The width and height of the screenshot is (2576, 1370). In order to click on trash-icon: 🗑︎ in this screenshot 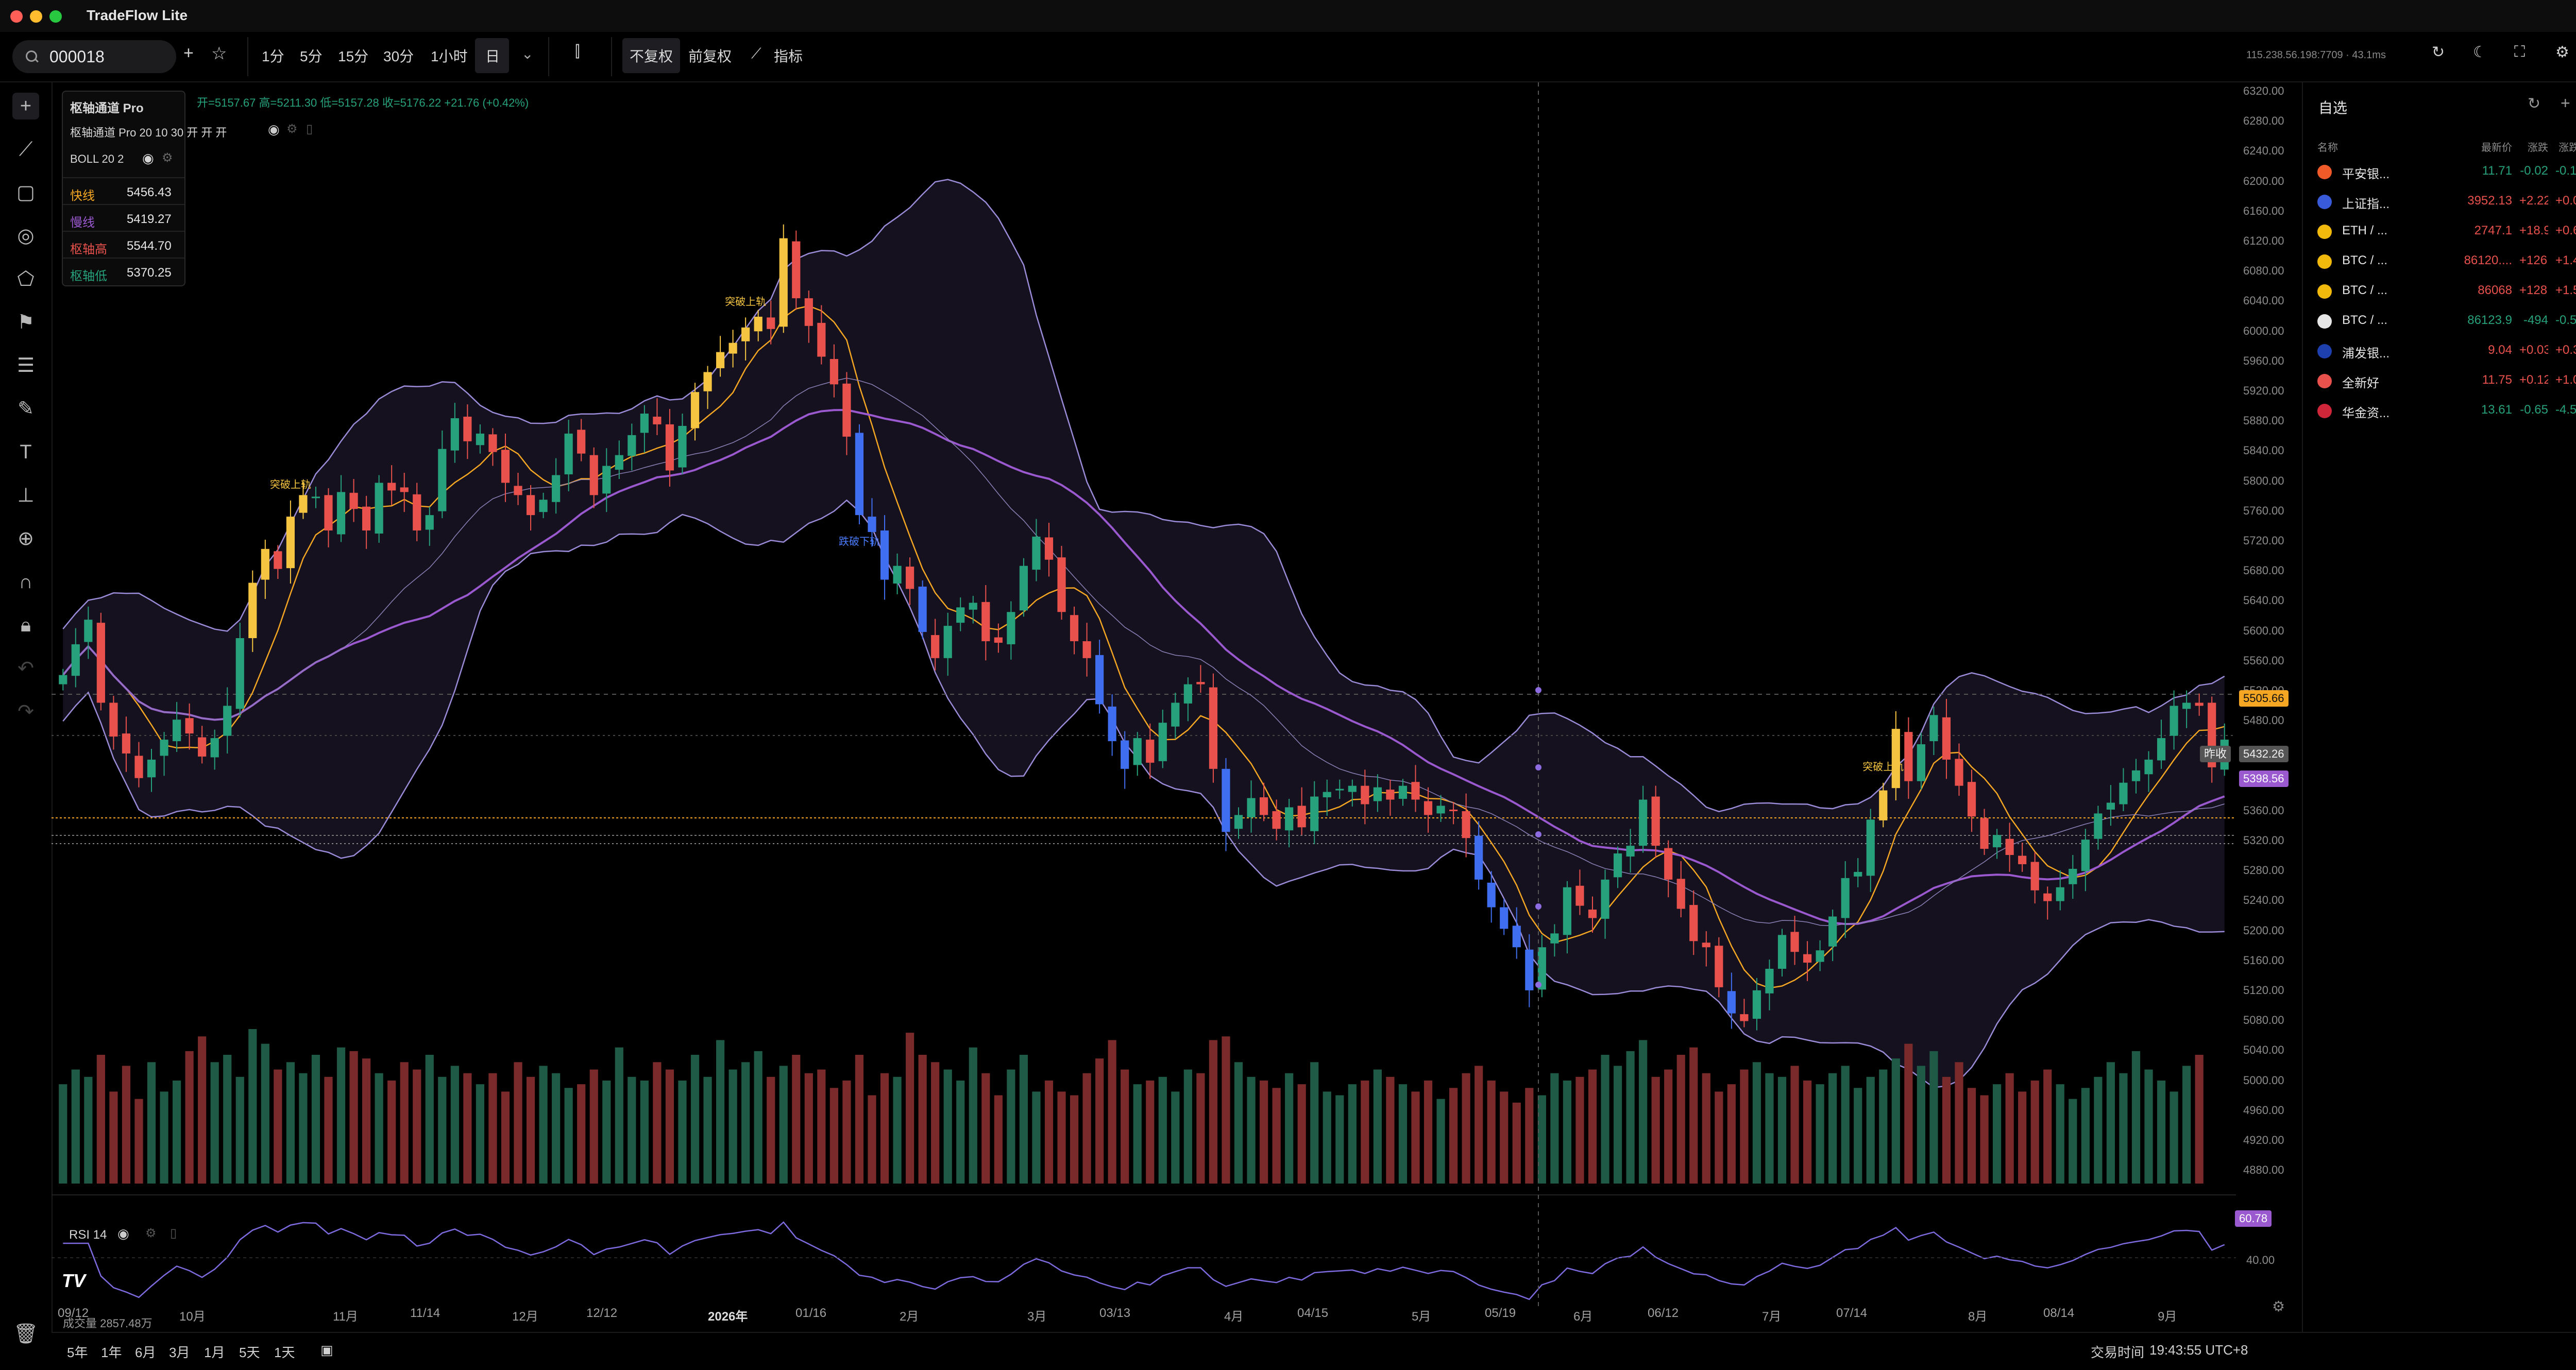, I will do `click(26, 1334)`.